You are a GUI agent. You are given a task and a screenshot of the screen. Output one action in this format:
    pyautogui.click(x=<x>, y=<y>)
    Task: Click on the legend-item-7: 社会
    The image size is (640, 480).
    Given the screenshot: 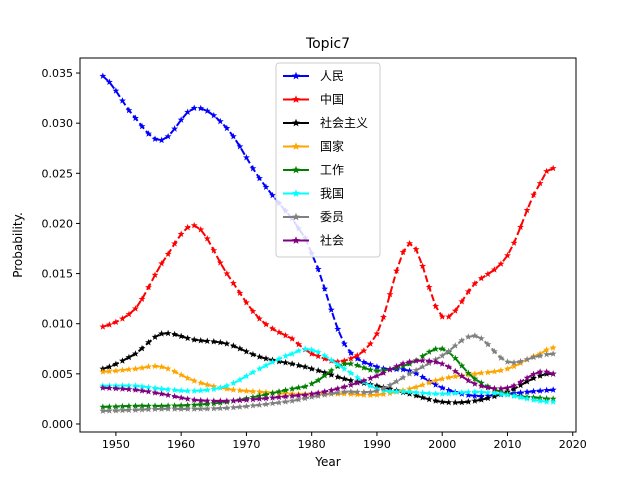 What is the action you would take?
    pyautogui.click(x=313, y=240)
    